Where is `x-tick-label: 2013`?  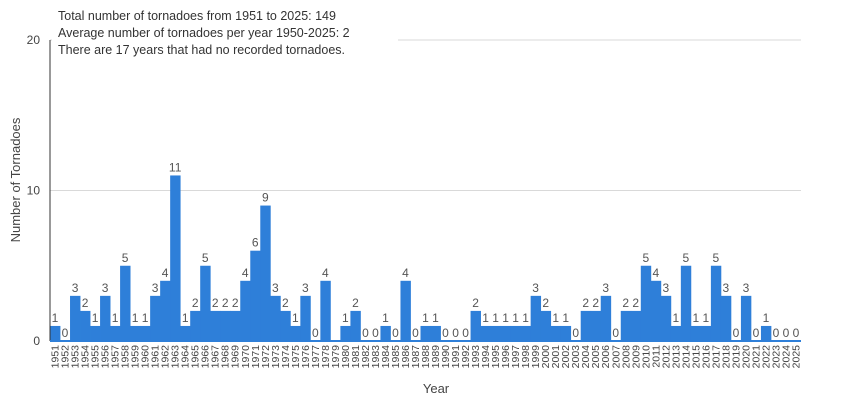 x-tick-label: 2013 is located at coordinates (676, 357).